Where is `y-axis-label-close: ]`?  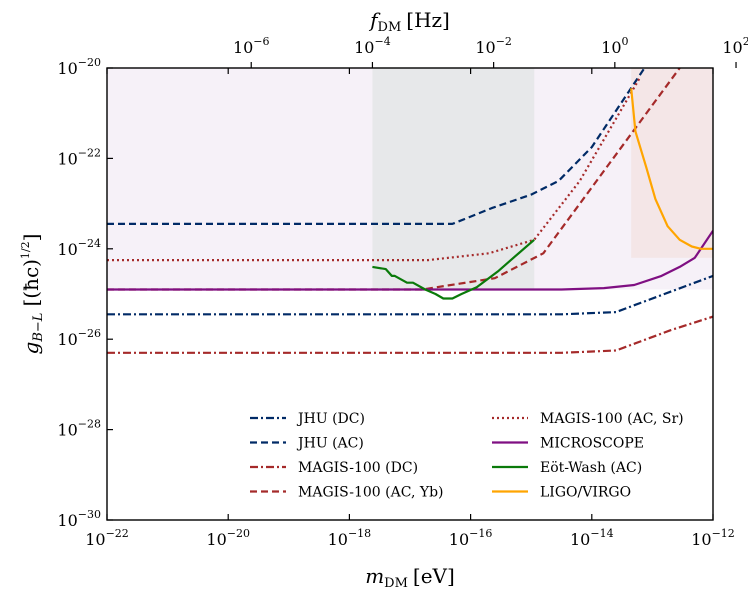 y-axis-label-close: ] is located at coordinates (31, 238).